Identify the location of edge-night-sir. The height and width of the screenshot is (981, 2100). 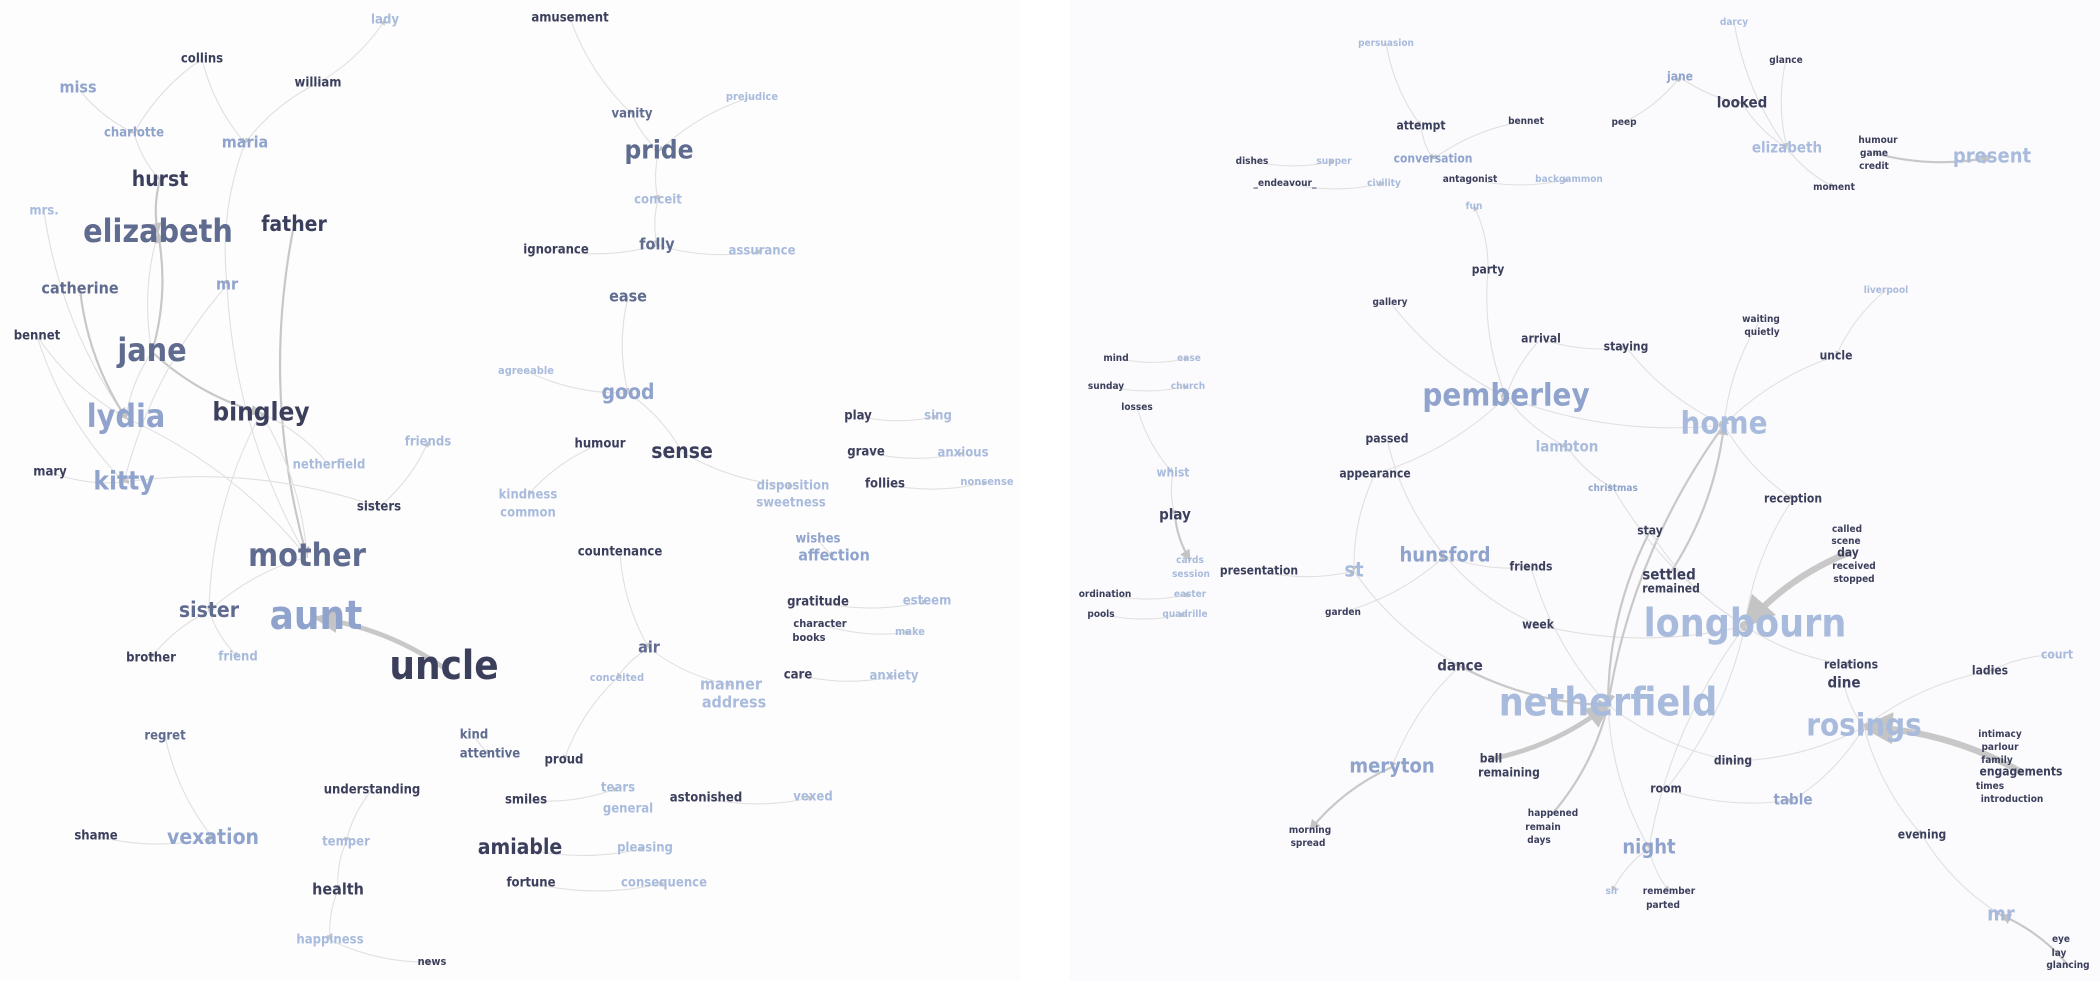
(1630, 869).